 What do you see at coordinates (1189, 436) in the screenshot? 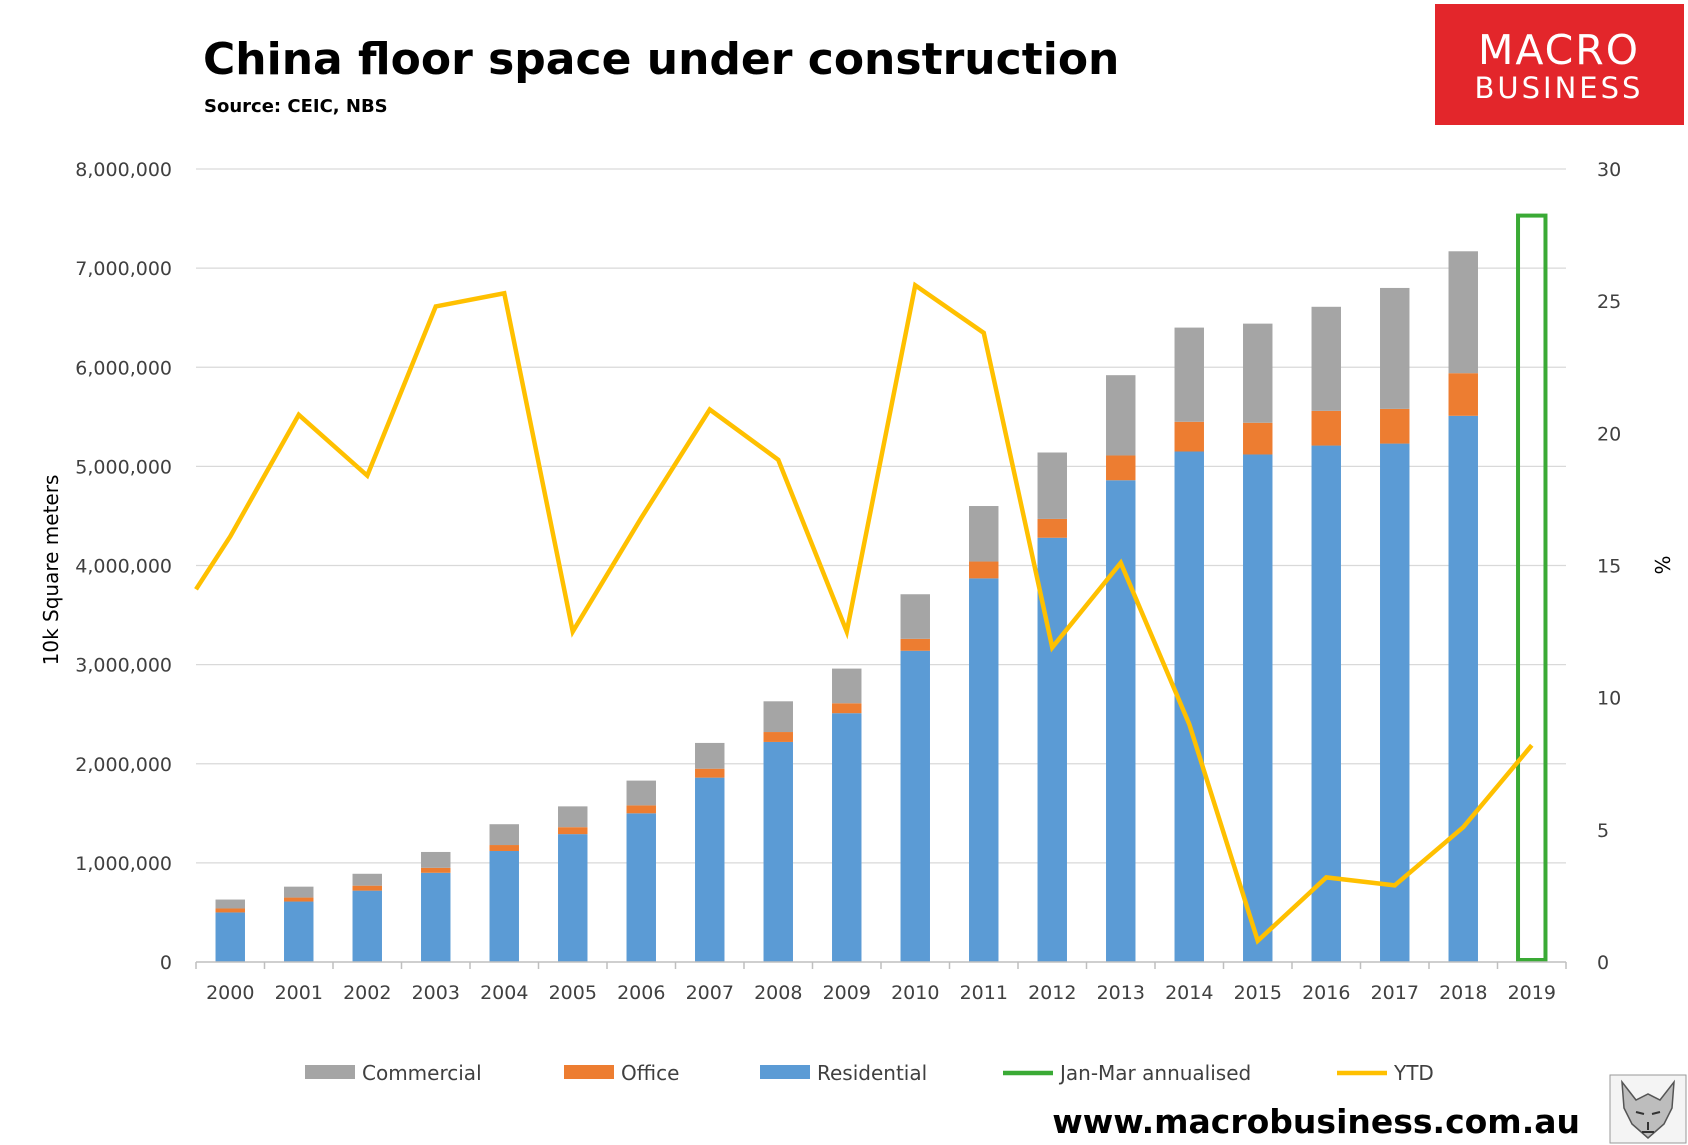
I see `bar-office-2014` at bounding box center [1189, 436].